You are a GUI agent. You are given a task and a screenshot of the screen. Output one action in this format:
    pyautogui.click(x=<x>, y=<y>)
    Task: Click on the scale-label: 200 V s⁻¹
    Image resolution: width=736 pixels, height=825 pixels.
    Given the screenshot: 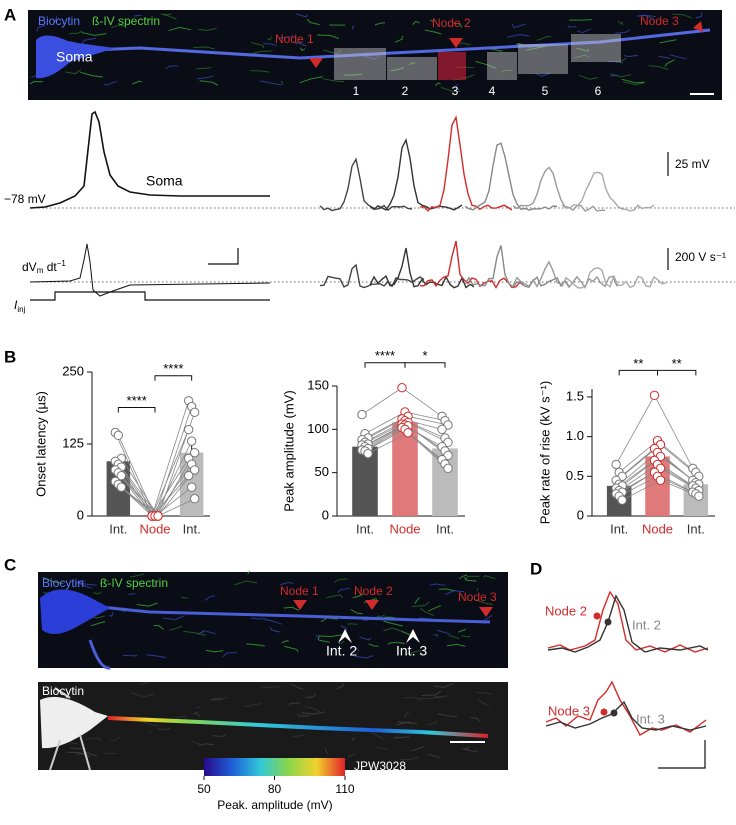 What is the action you would take?
    pyautogui.click(x=700, y=257)
    